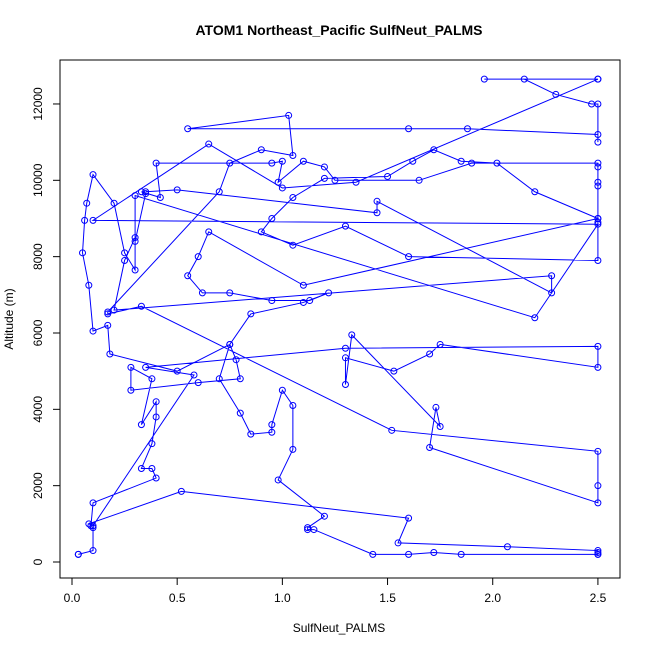  I want to click on y-tick-label: 4000, so click(38, 409).